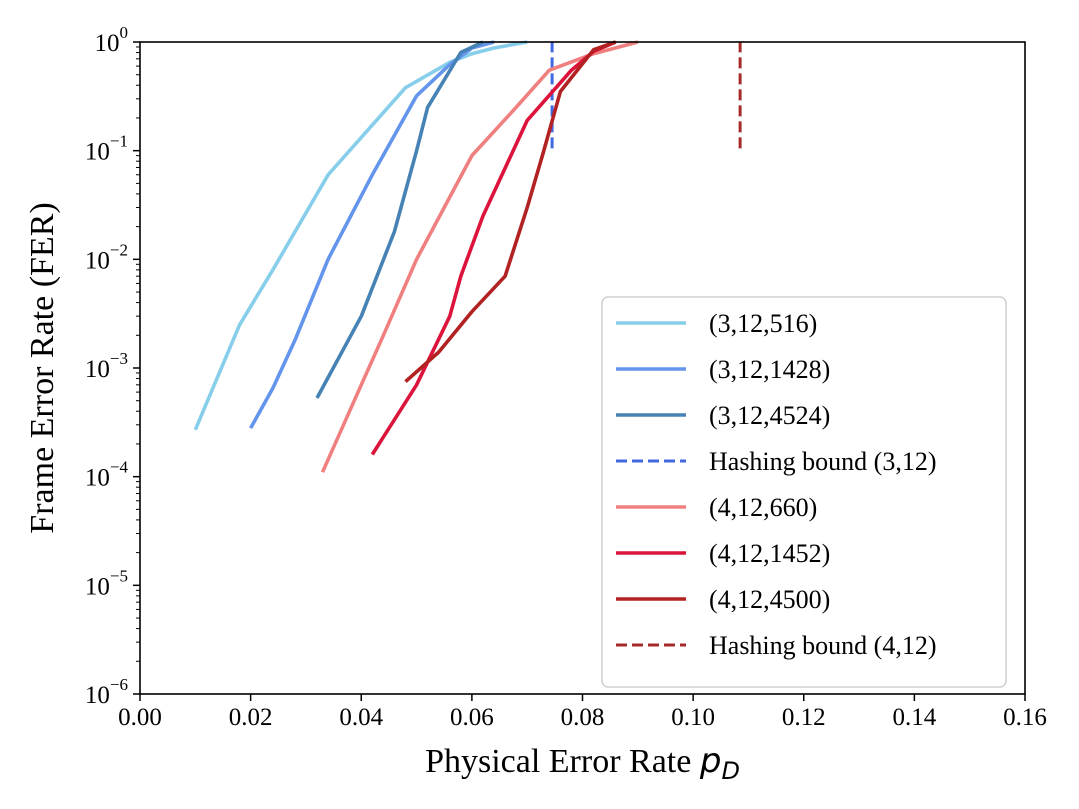  What do you see at coordinates (769, 415) in the screenshot?
I see `legend-label-3-12-4524: (3,12,4524)` at bounding box center [769, 415].